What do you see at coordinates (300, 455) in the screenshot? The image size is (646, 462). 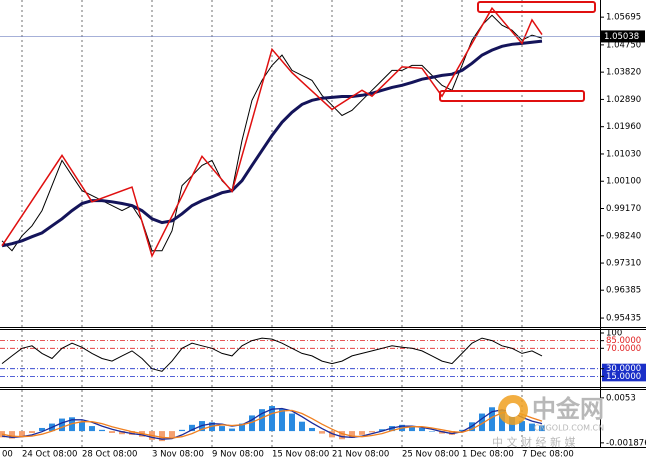 I see `x-tick-label: 15 Nov 08:00` at bounding box center [300, 455].